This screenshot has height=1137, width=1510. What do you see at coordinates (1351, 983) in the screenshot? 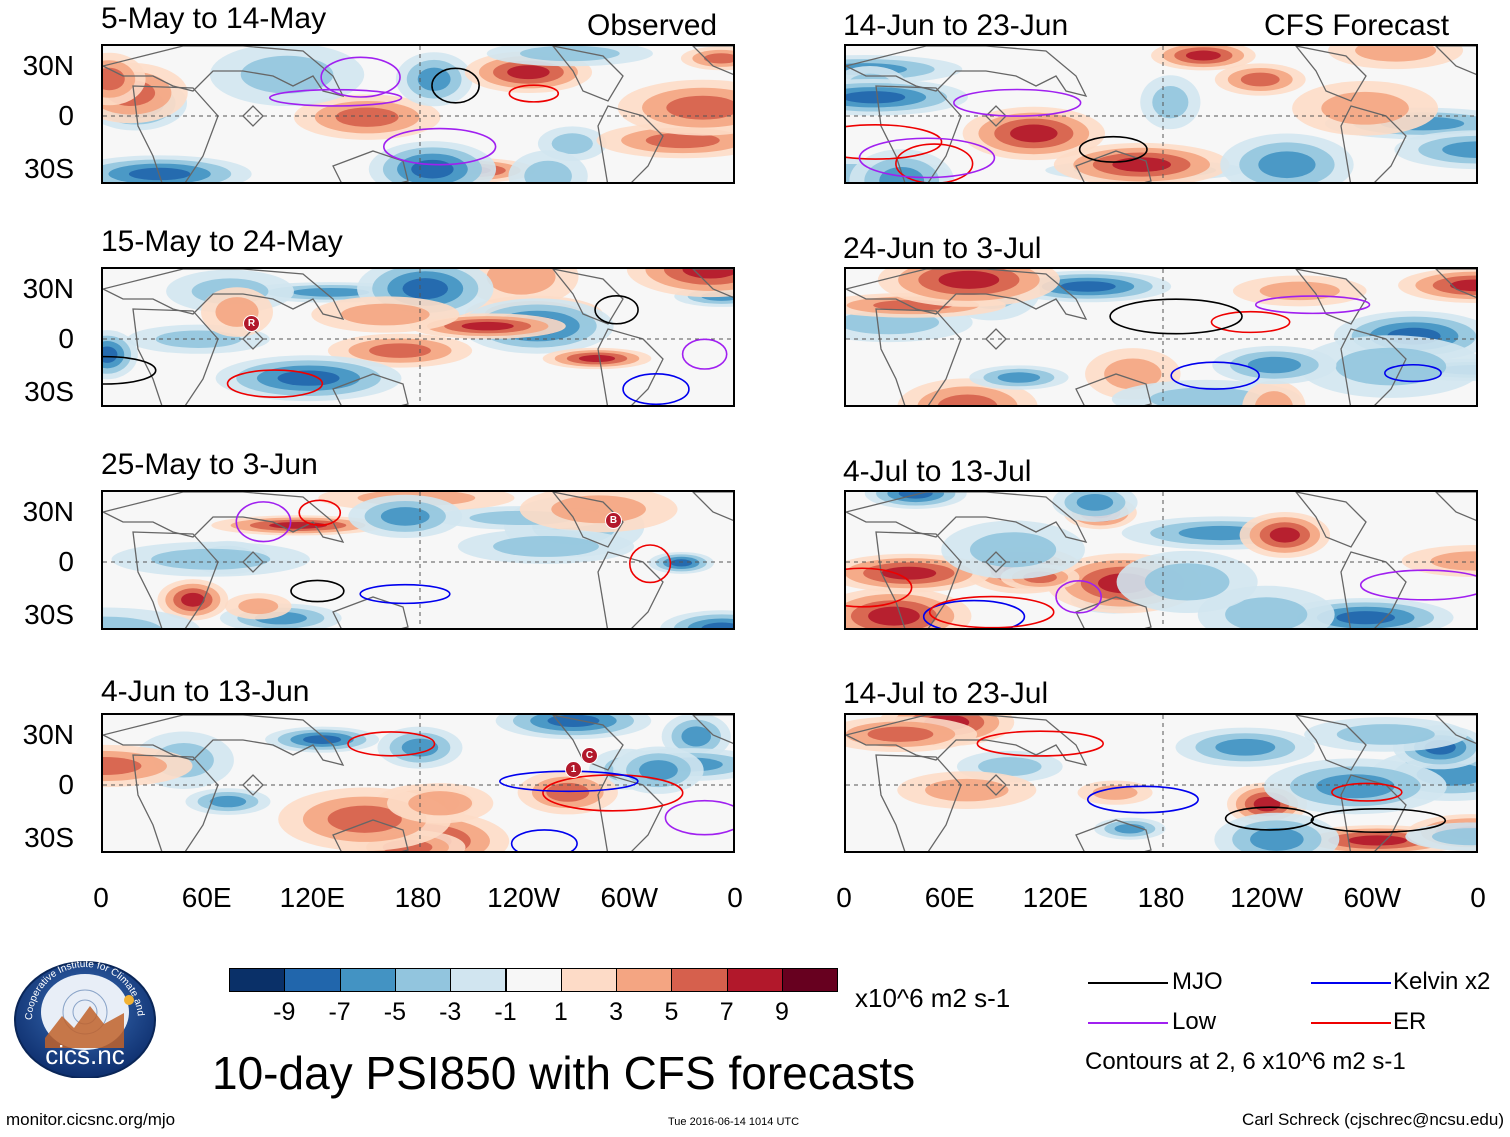
I see `legend-line-kelvin` at bounding box center [1351, 983].